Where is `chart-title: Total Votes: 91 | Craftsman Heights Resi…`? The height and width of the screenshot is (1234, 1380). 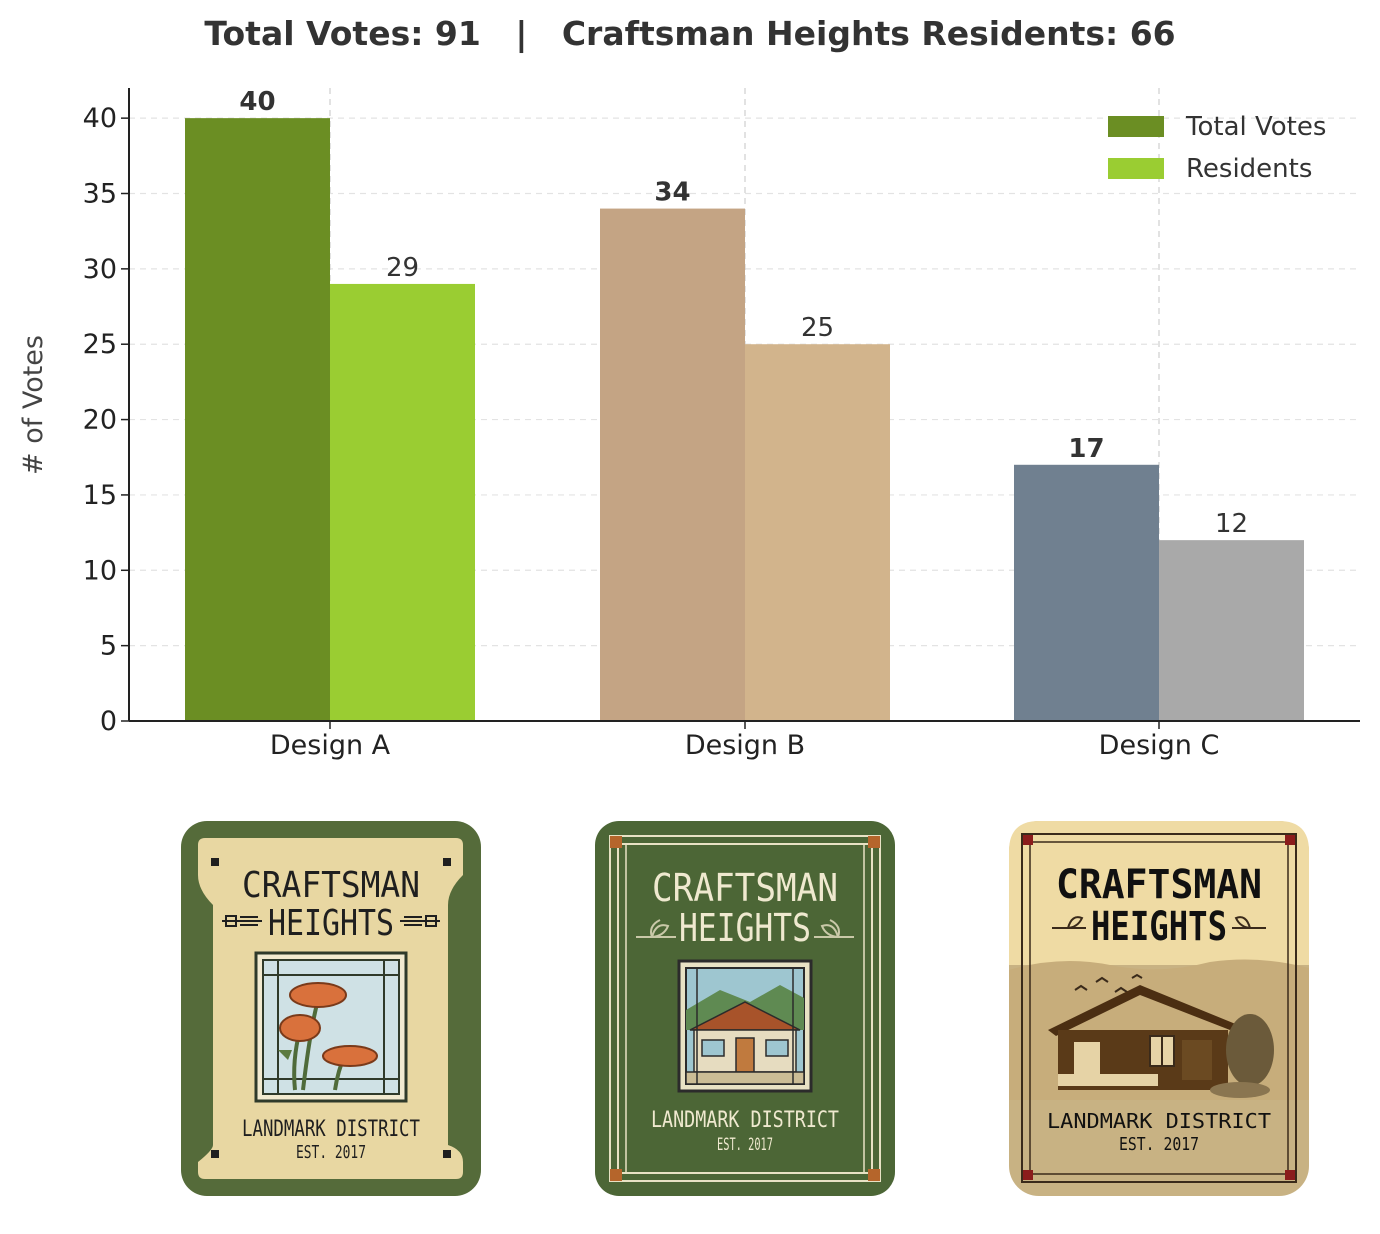 chart-title: Total Votes: 91 | Craftsman Heights Resi… is located at coordinates (690, 36).